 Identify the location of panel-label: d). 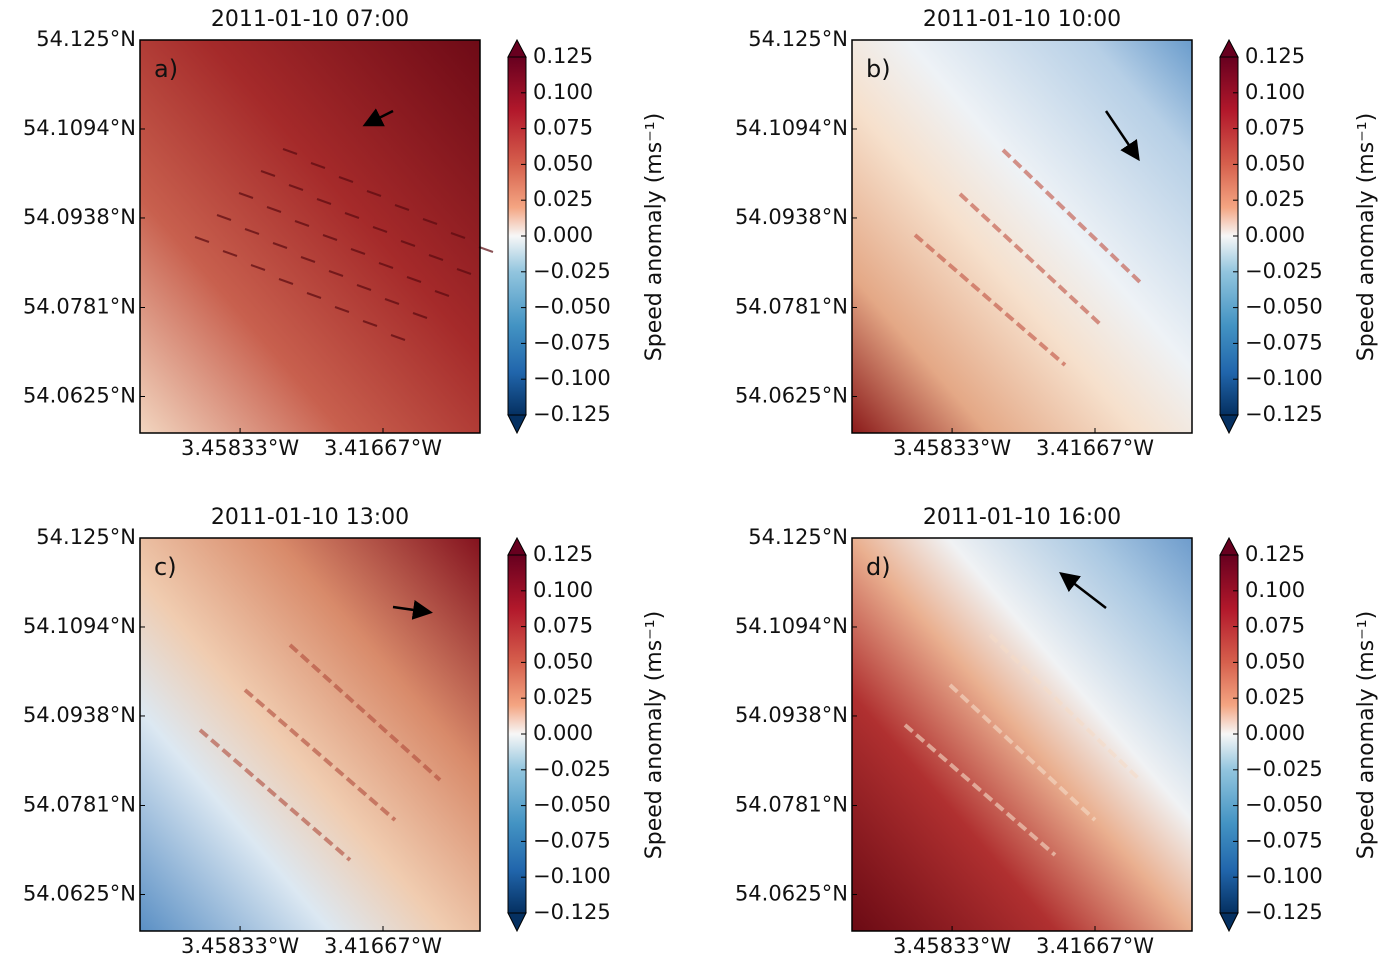
(878, 567).